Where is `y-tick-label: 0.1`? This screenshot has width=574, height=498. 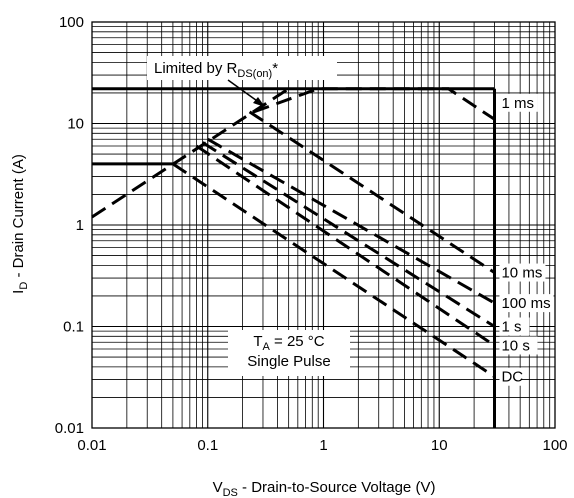
y-tick-label: 0.1 is located at coordinates (73, 327).